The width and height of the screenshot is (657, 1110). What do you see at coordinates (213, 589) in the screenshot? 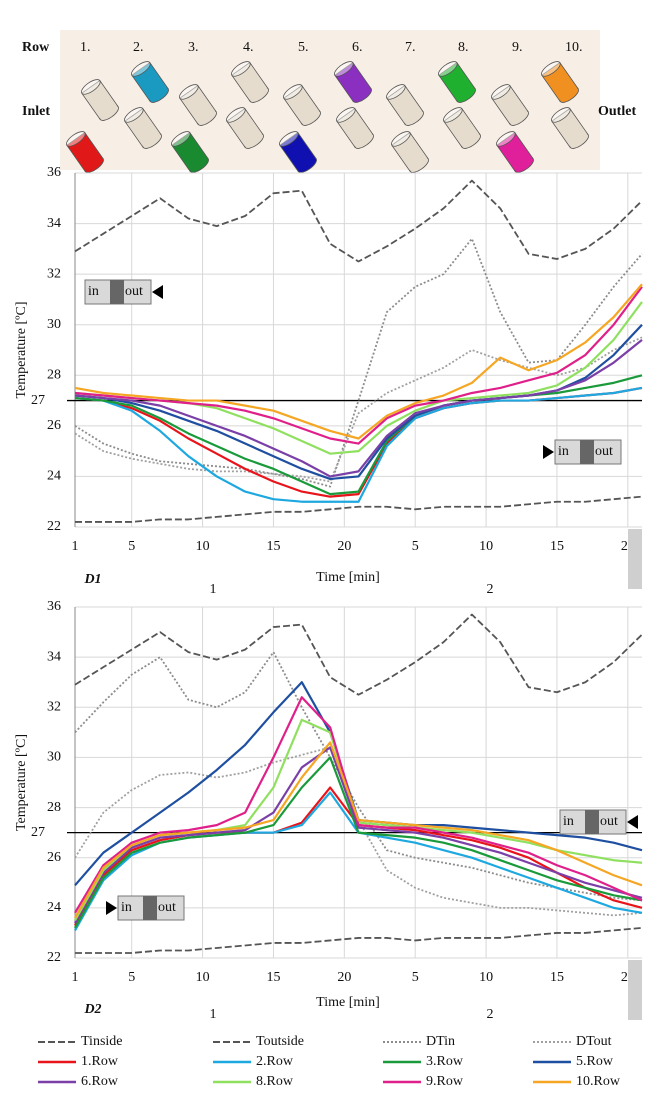
I see `period-label: 1` at bounding box center [213, 589].